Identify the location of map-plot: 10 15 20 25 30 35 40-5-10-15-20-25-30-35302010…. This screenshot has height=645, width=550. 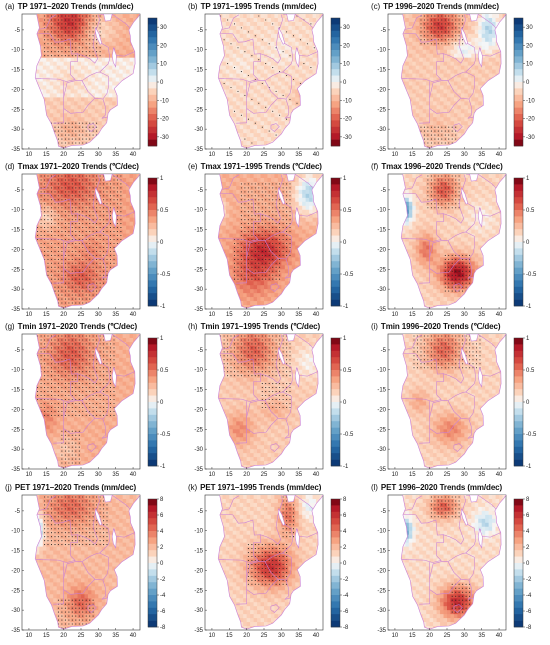
(90, 85).